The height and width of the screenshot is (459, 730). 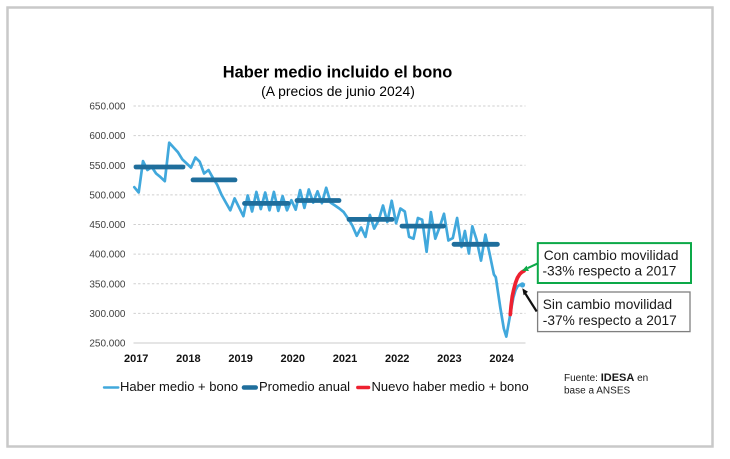 I want to click on svg-text: 2018, so click(x=188, y=359).